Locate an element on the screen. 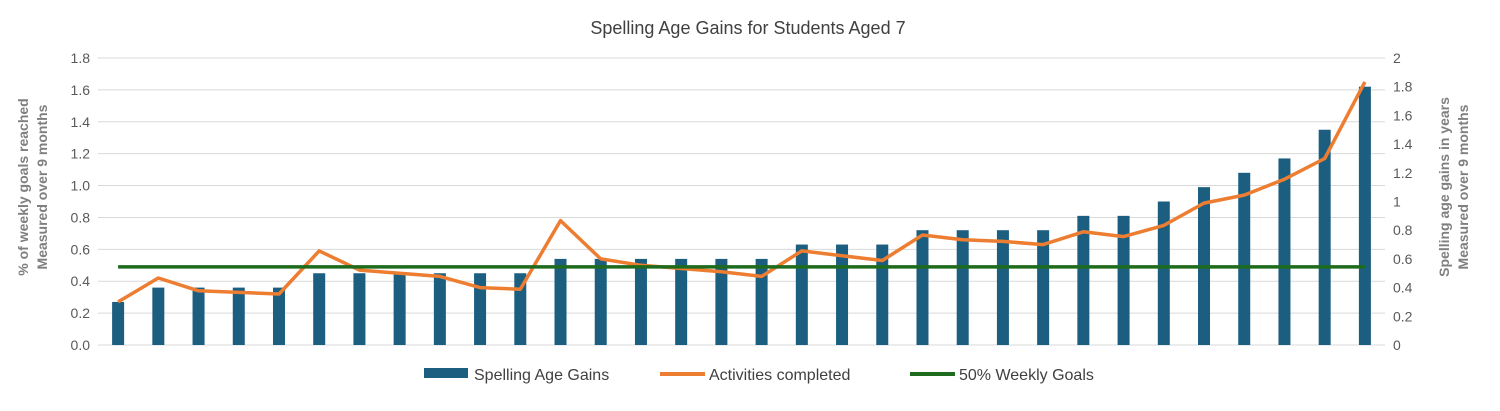  left-tick-label: 1.4 is located at coordinates (81, 122).